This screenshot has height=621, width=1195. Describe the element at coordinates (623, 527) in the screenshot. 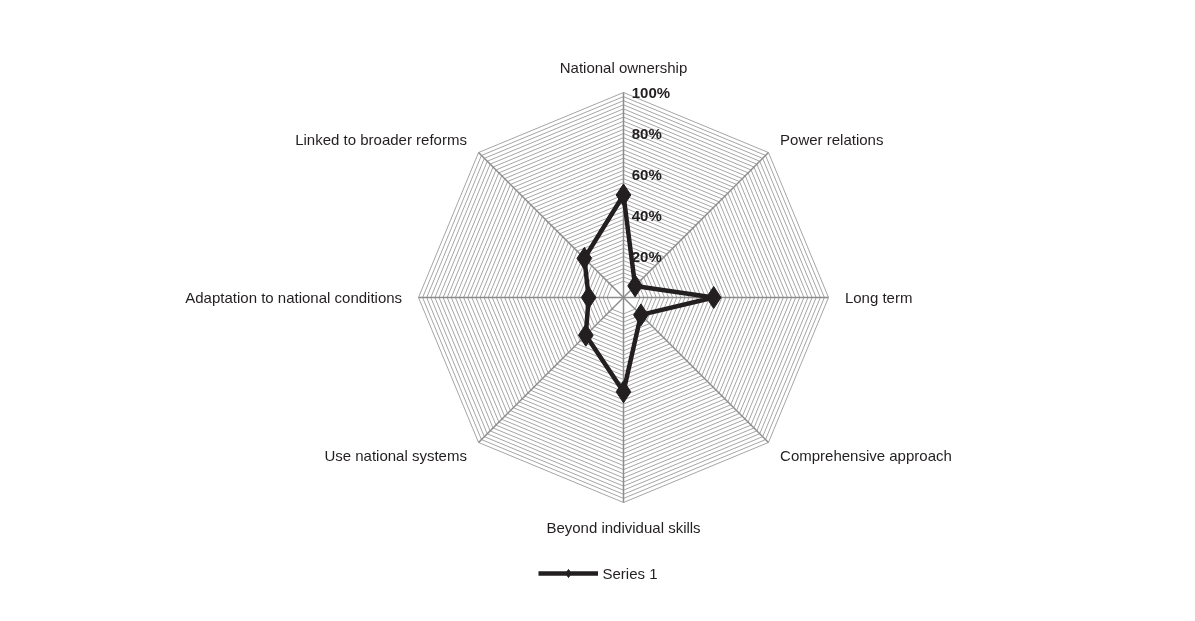

I see `spoke-label: Beyond individual skills` at that location.